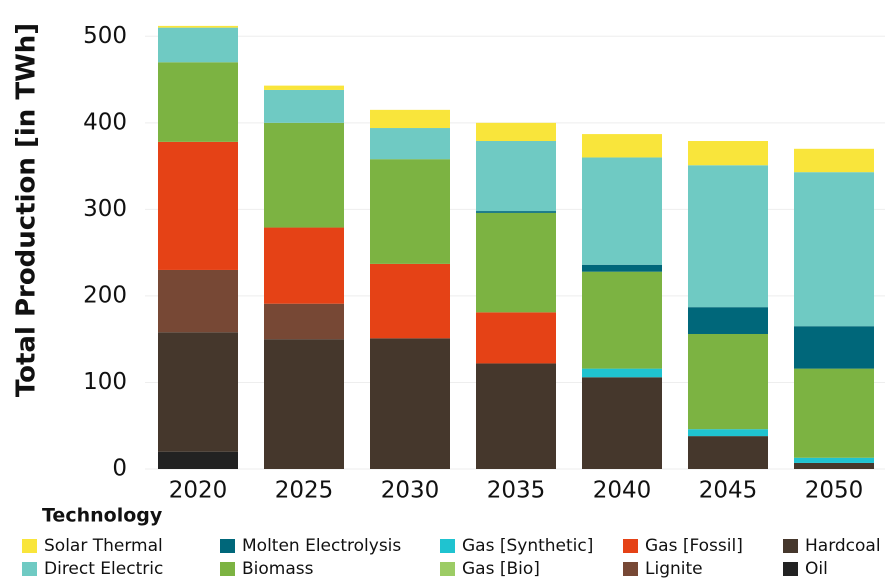 The height and width of the screenshot is (578, 885). What do you see at coordinates (834, 491) in the screenshot?
I see `x-tick-label: 2050` at bounding box center [834, 491].